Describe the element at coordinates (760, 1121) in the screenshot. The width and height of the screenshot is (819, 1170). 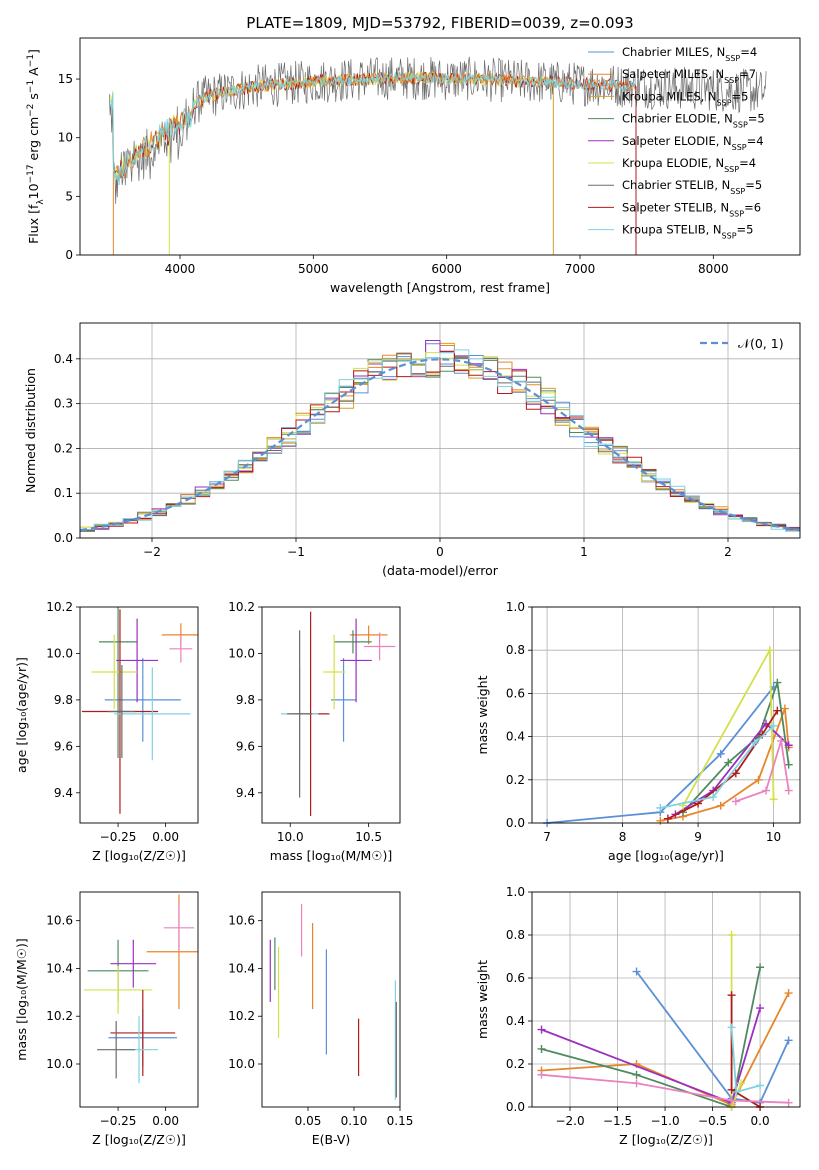
I see `x-tick-label: 0.0` at that location.